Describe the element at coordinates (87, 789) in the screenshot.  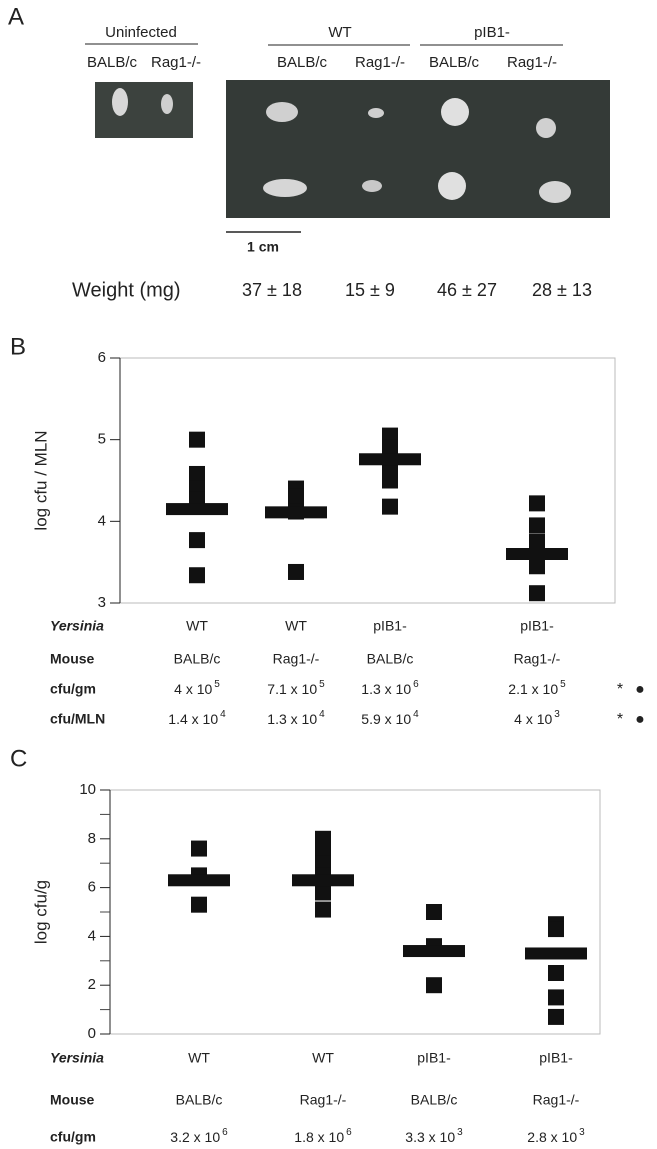
I see `y-tick-label: 10` at that location.